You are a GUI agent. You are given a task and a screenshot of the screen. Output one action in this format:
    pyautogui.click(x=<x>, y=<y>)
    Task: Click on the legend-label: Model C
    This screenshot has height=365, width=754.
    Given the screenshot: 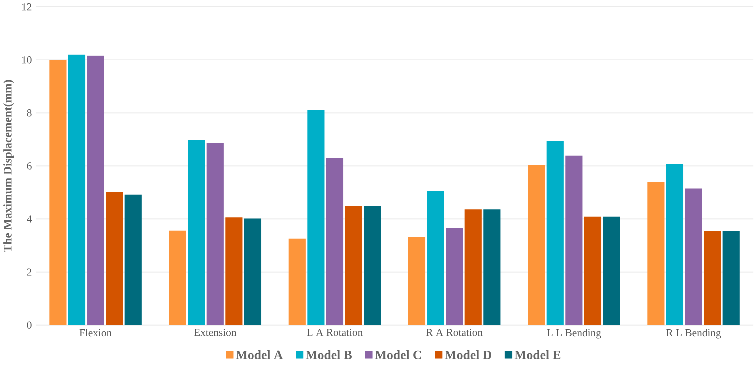 What is the action you would take?
    pyautogui.click(x=398, y=355)
    